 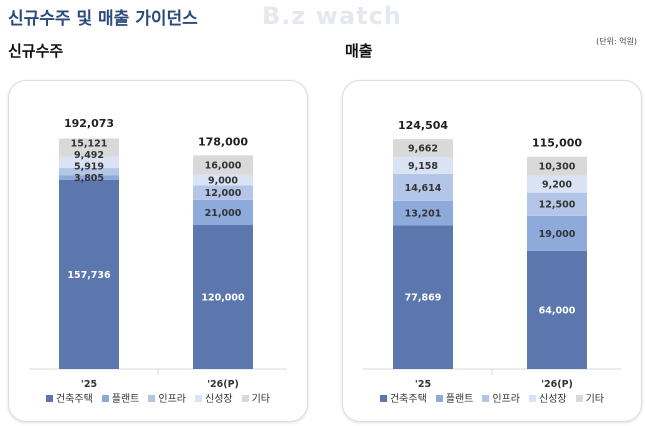 I want to click on data-label: 9,158, so click(x=423, y=166).